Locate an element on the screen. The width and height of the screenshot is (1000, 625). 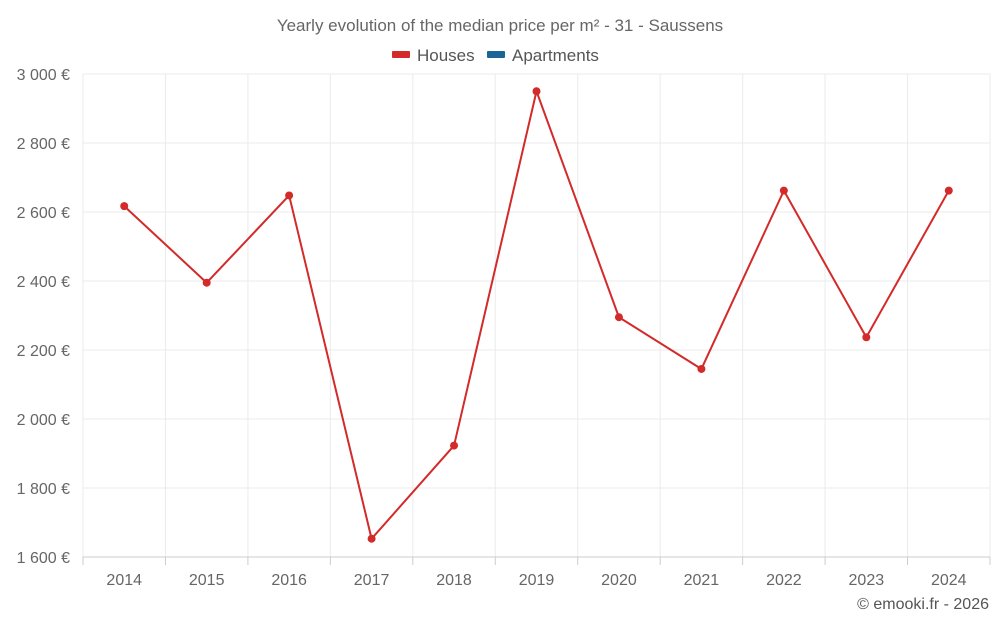
y-tick-label: 1 600 € is located at coordinates (43, 558).